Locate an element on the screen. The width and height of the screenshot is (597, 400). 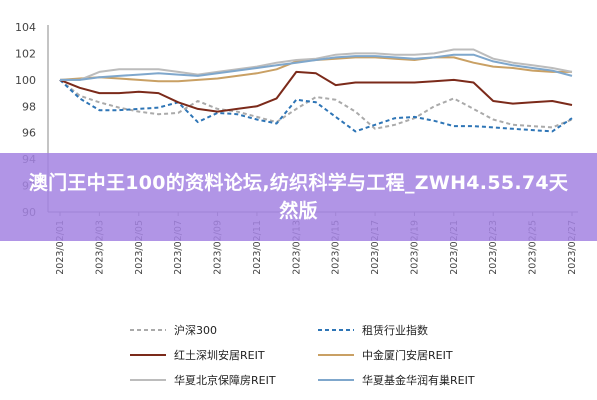
legend-label: 沪深300 is located at coordinates (195, 330).